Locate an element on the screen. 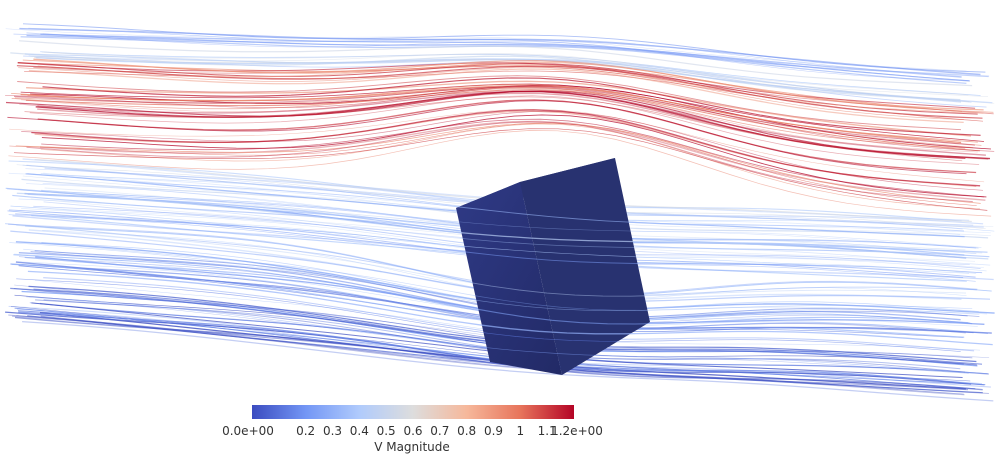  legend-tick-label: 0.3 is located at coordinates (332, 431).